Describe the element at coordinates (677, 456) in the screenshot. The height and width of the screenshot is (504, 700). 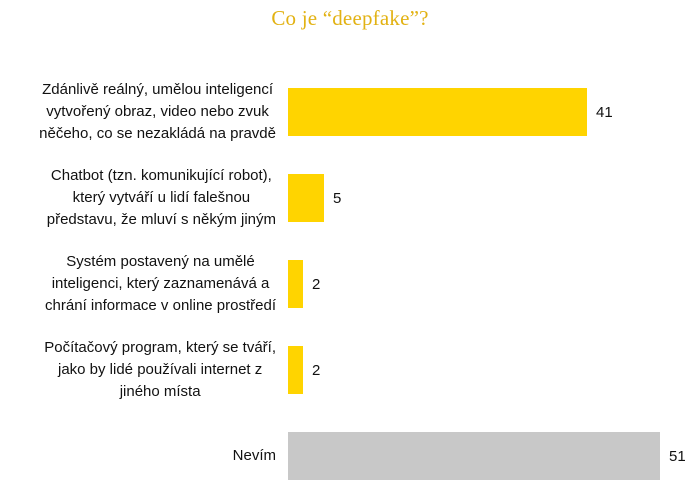
I see `value-label: 51` at that location.